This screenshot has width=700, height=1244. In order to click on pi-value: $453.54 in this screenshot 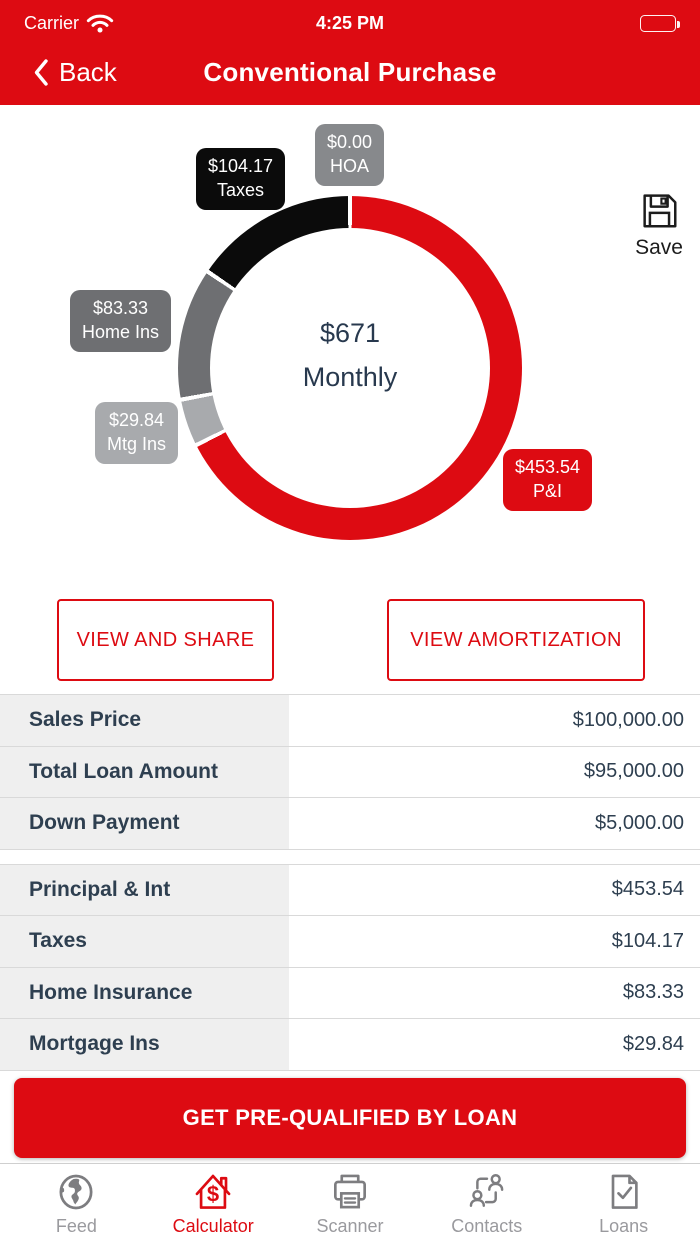, I will do `click(548, 467)`.